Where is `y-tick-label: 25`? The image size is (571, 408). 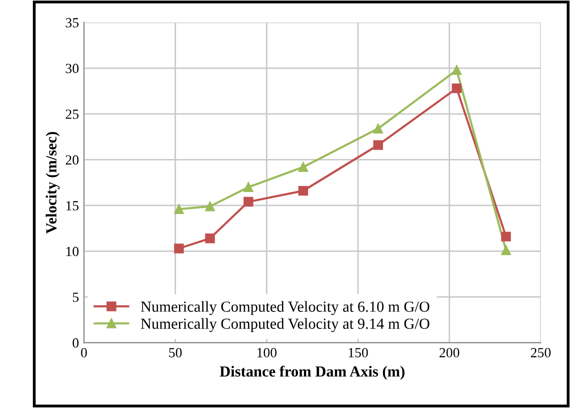
y-tick-label: 25 is located at coordinates (72, 114).